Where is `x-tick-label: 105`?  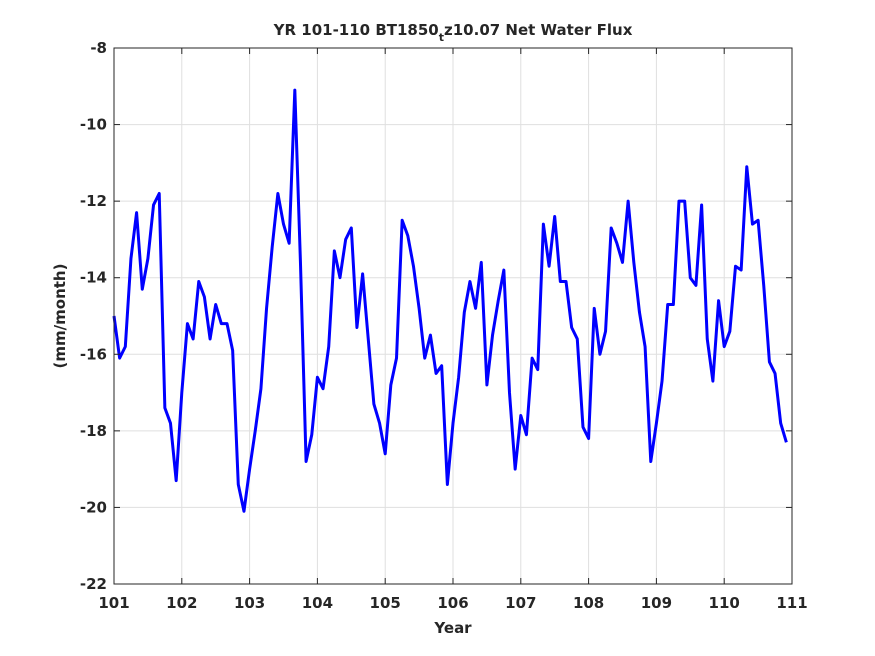
x-tick-label: 105 is located at coordinates (385, 603).